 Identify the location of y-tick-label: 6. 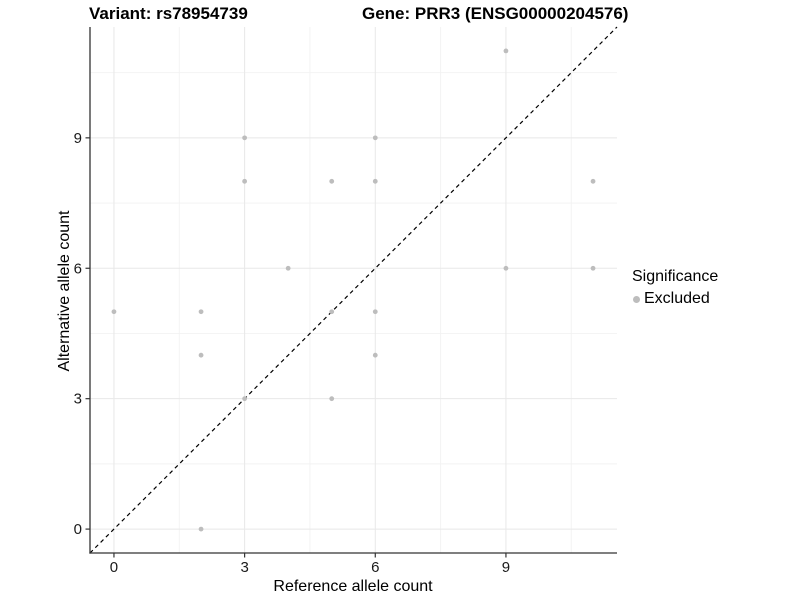
(78, 268).